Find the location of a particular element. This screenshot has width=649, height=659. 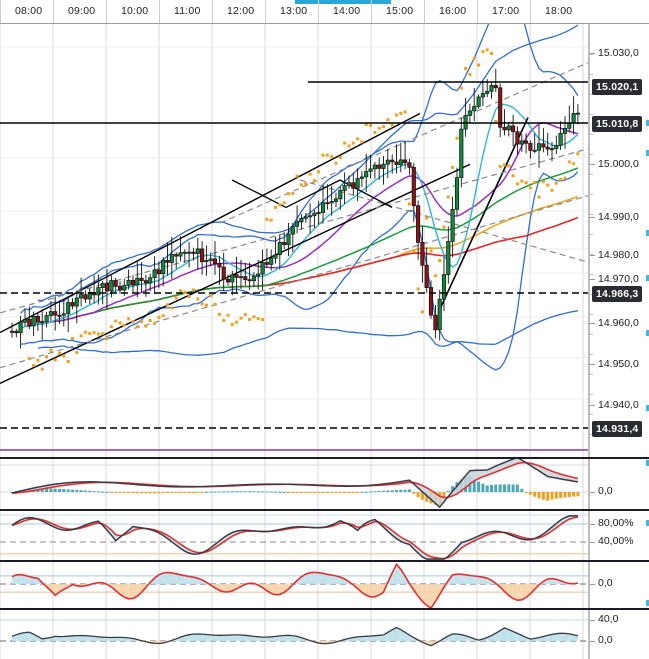

price-label: 14.940,0 is located at coordinates (618, 405).